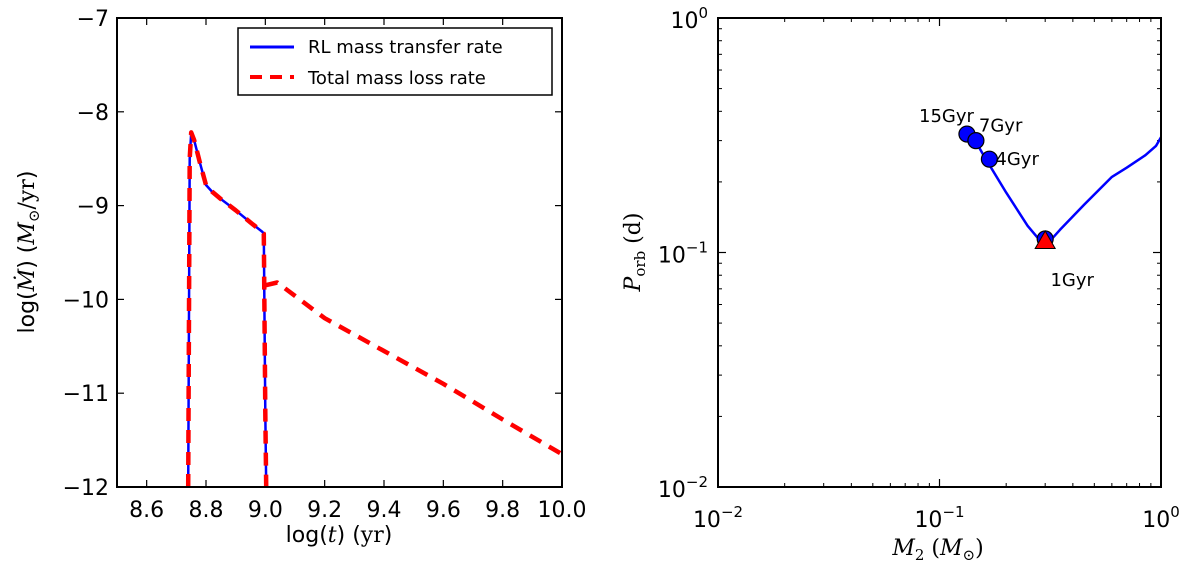 The height and width of the screenshot is (571, 1188). What do you see at coordinates (562, 510) in the screenshot?
I see `left-x-tick-label: 10.0` at bounding box center [562, 510].